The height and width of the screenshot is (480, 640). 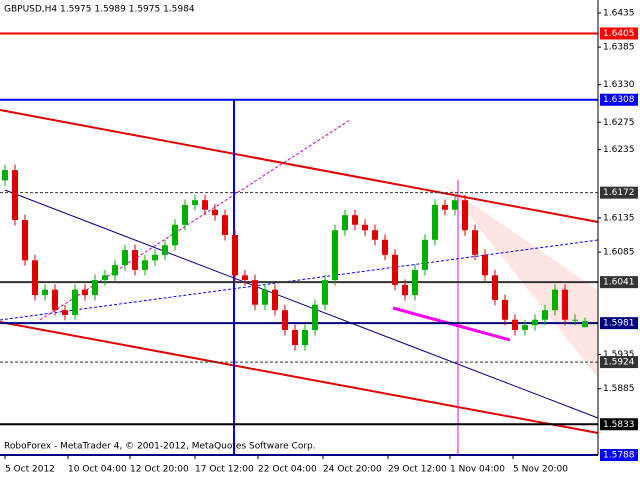 I want to click on x-tick-label: 10 Oct 04:00, so click(x=97, y=470).